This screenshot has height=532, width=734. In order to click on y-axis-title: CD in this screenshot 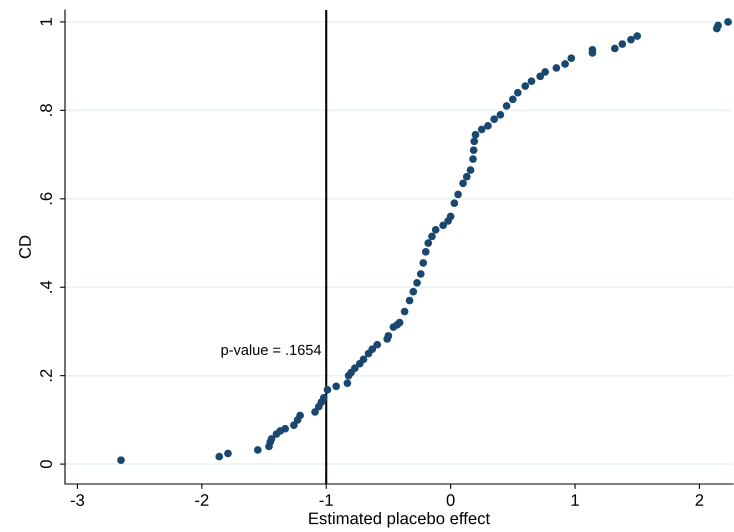, I will do `click(25, 247)`.